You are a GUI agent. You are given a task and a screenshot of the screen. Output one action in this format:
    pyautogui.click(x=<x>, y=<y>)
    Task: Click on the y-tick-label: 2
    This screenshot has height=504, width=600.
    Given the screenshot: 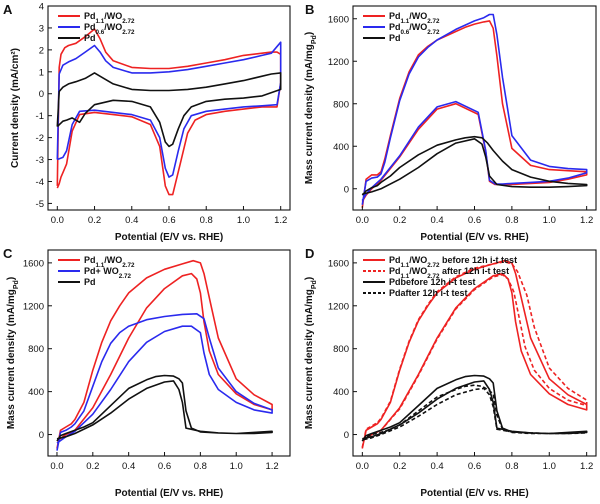 What is the action you would take?
    pyautogui.click(x=41, y=50)
    